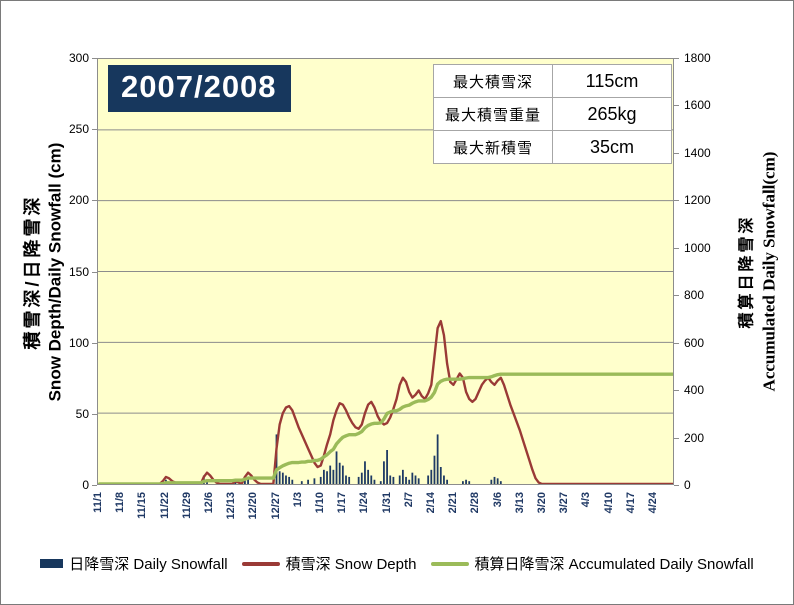  I want to click on x-tick-label: 2/7, so click(408, 500).